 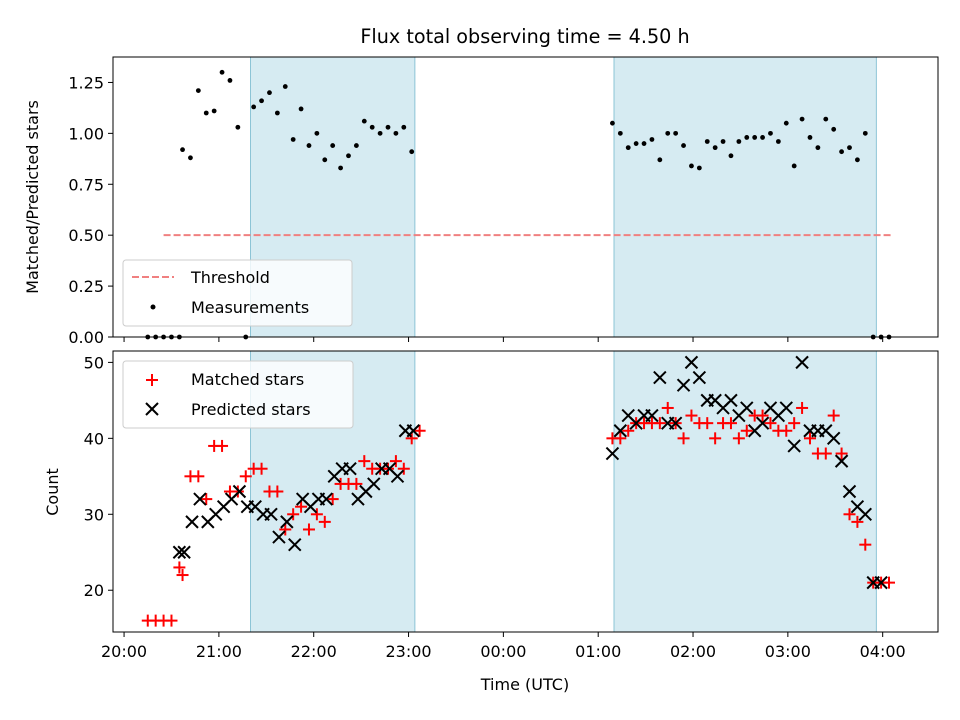 I want to click on x-axis-label: Time (UTC), so click(x=524, y=684).